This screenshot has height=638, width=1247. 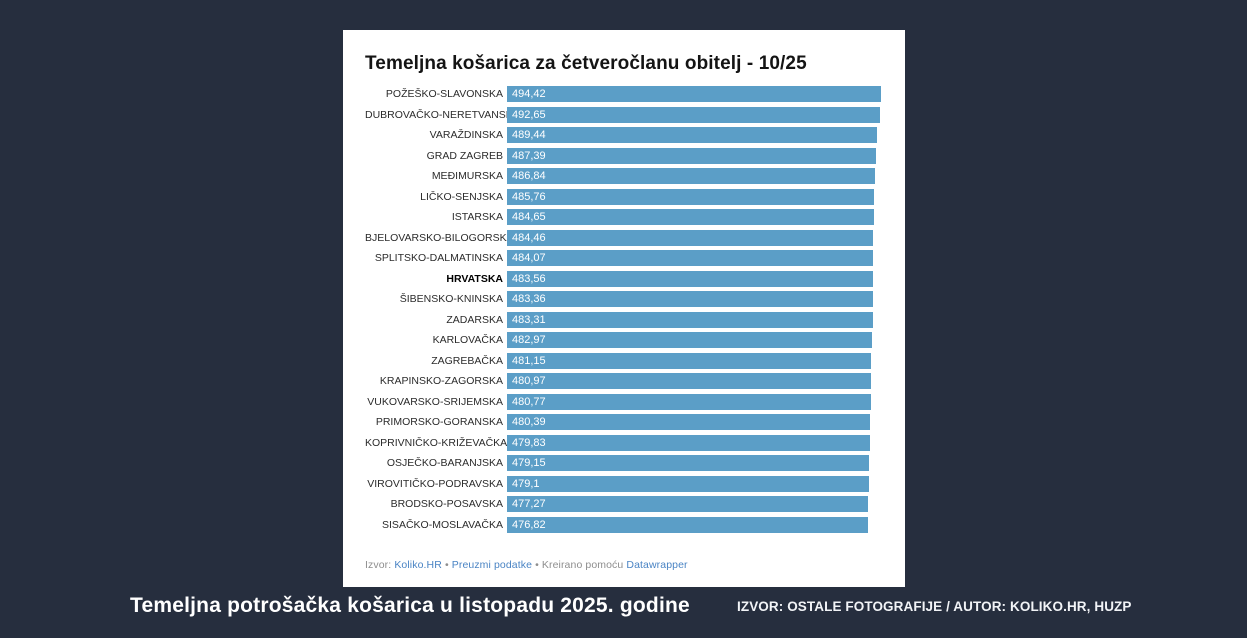 I want to click on bar-value-label: 484,46, so click(x=529, y=237).